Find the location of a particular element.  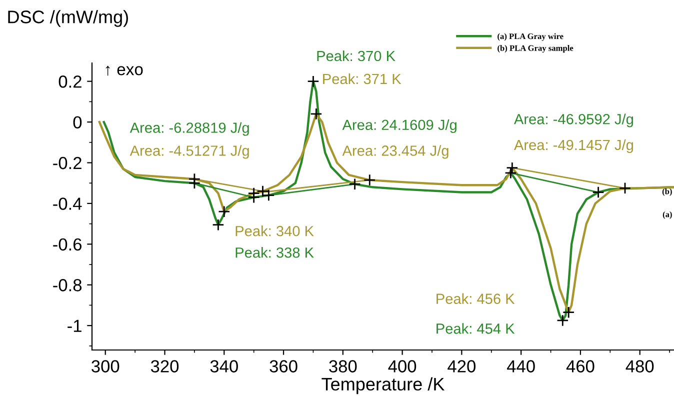

x-tick-label: 400 is located at coordinates (402, 366).